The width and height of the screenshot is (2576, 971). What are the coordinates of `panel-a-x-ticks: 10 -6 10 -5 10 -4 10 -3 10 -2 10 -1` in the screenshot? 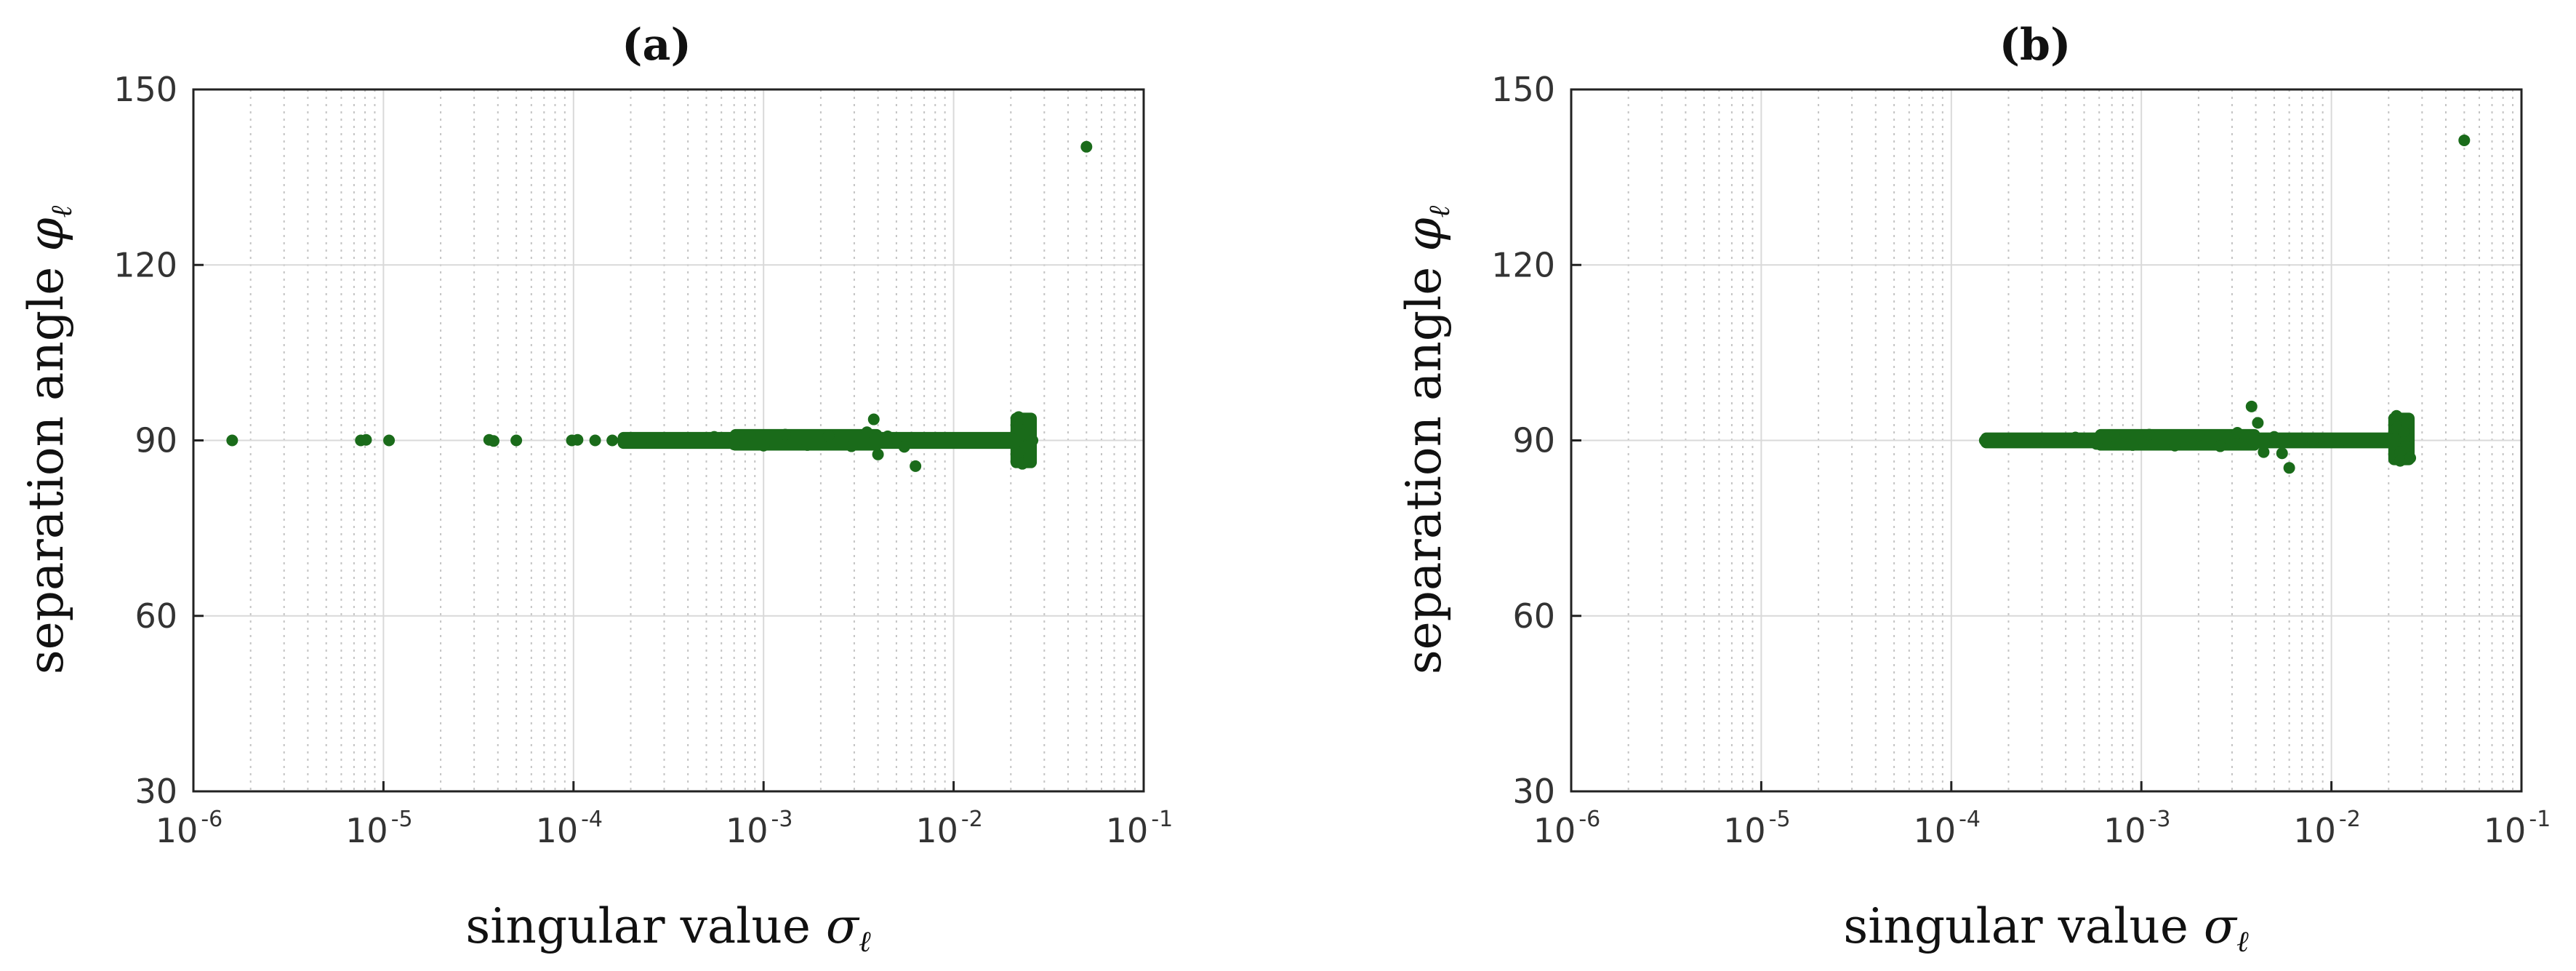 It's located at (664, 815).